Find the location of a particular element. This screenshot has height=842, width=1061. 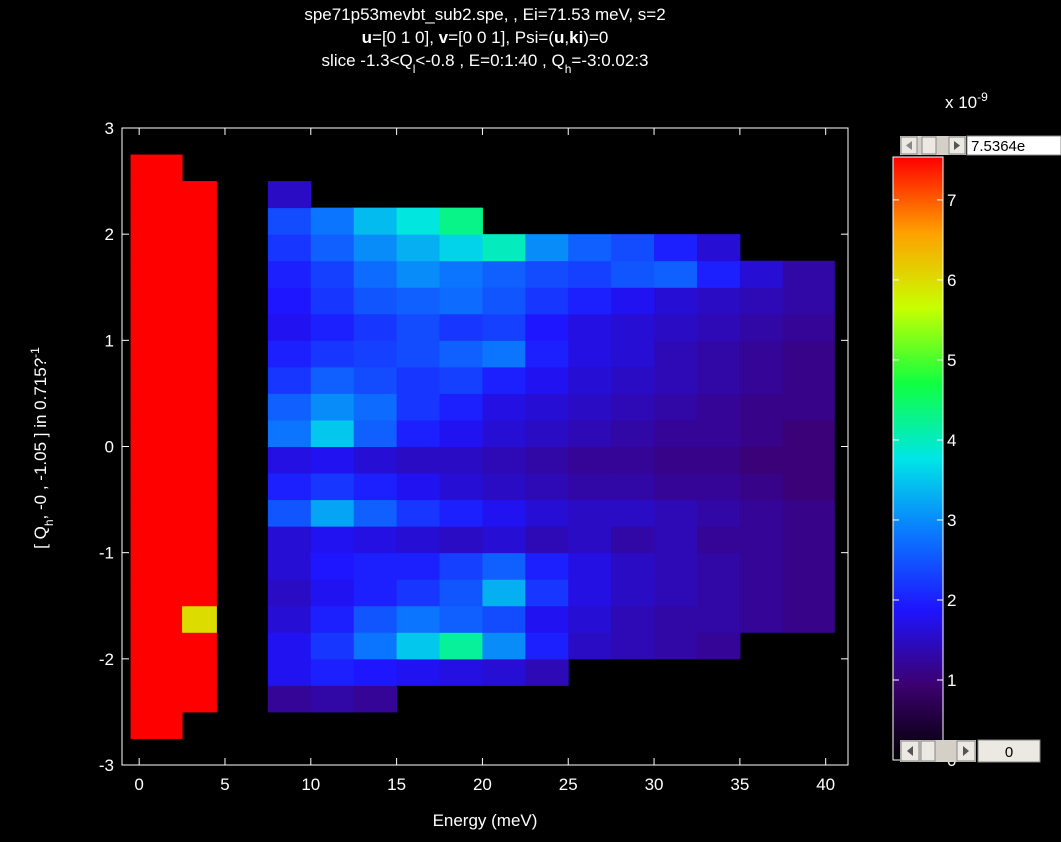

y-tick-label: -3 is located at coordinates (106, 765).